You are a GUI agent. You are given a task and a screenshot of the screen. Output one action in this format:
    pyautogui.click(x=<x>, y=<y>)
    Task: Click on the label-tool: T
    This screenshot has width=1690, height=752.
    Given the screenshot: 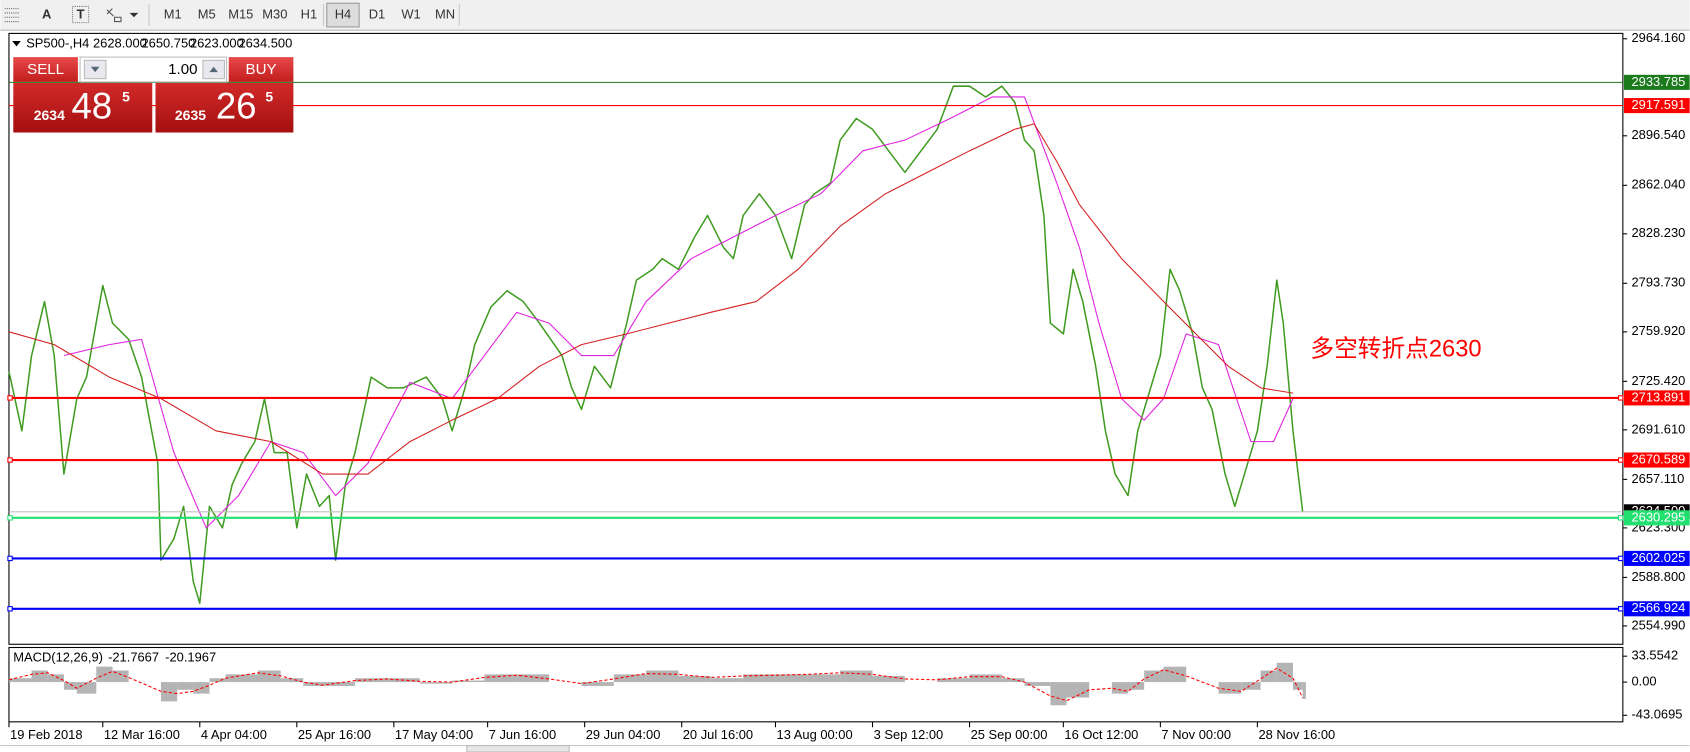 What is the action you would take?
    pyautogui.click(x=81, y=13)
    